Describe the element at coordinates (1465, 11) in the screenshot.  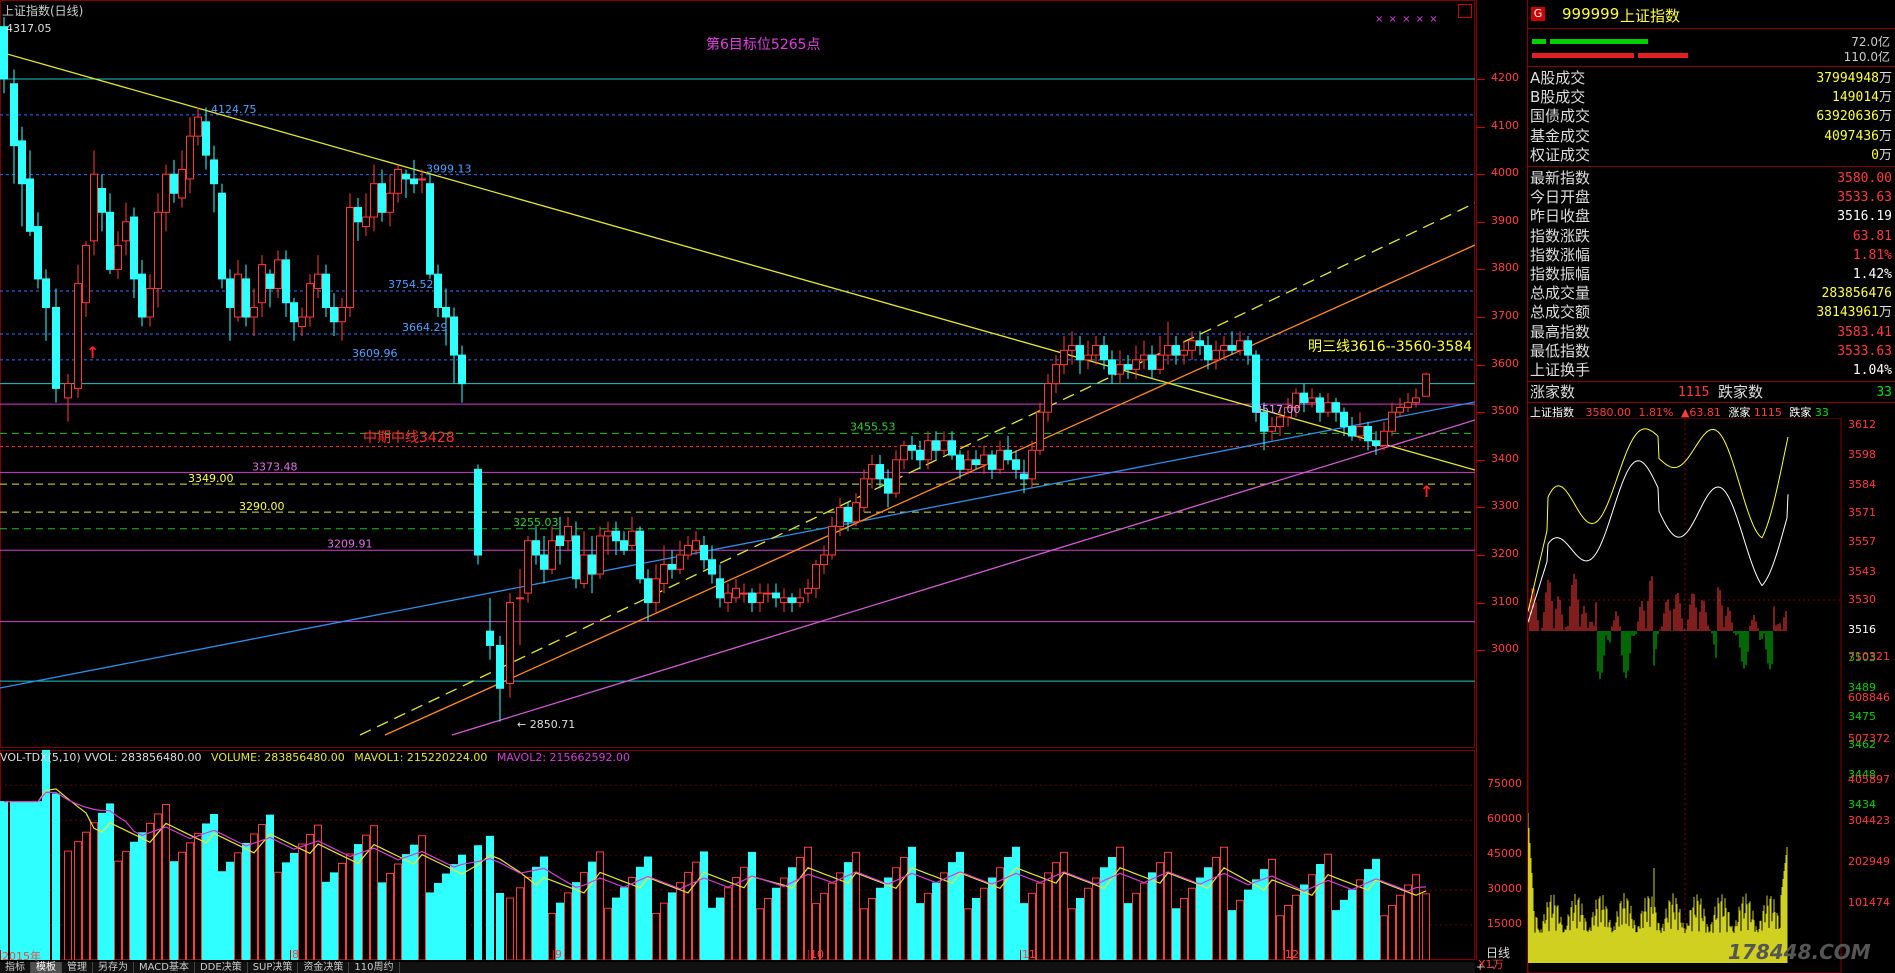
I see `maximize-icon` at that location.